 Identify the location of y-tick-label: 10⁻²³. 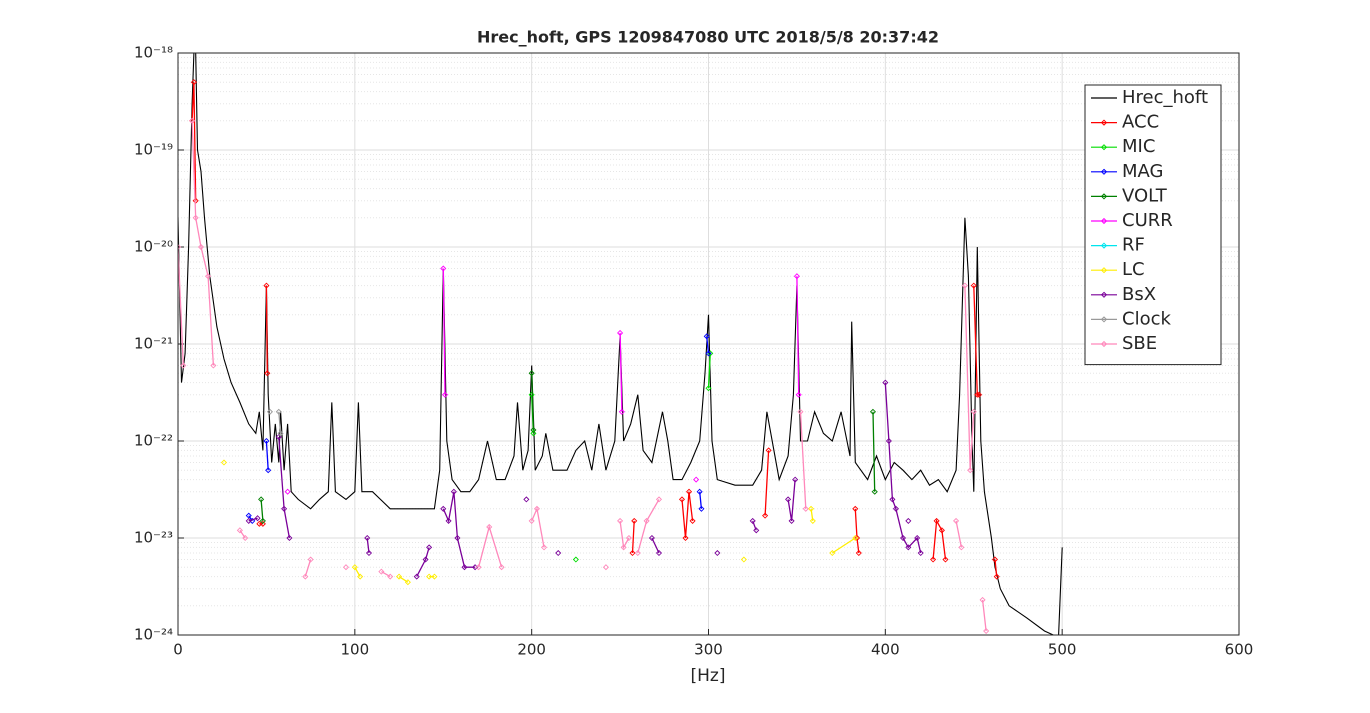
(153, 538).